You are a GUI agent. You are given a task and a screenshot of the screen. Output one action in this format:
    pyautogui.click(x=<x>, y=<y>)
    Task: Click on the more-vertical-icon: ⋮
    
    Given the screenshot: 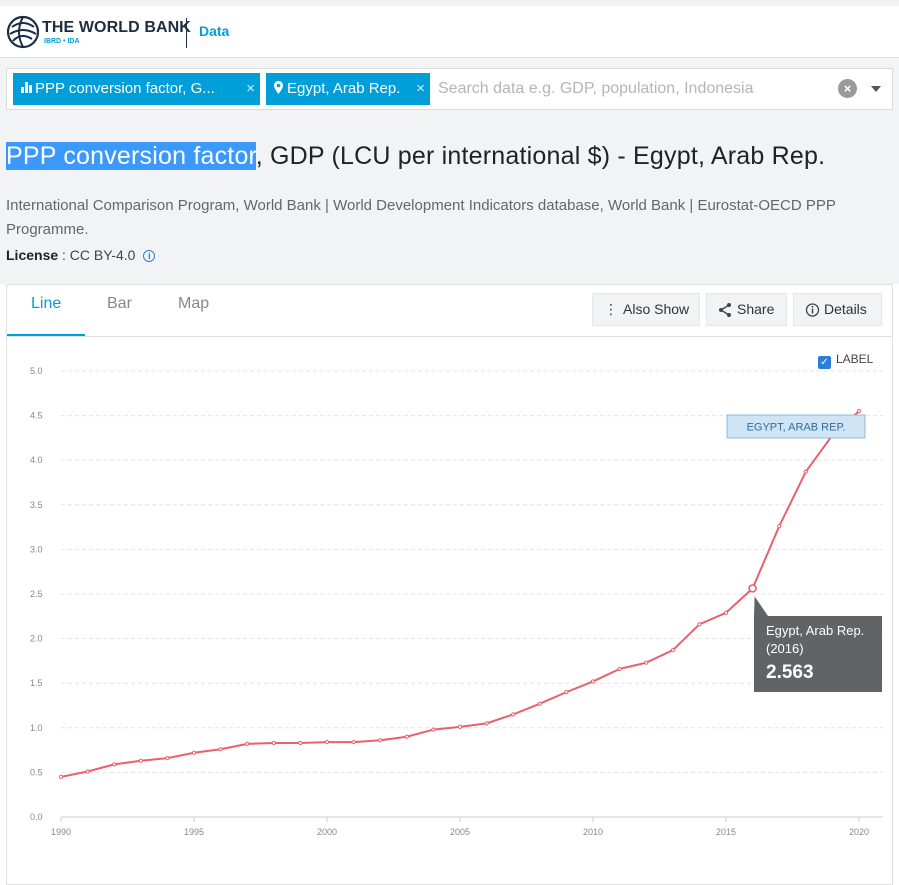 What is the action you would take?
    pyautogui.click(x=611, y=309)
    